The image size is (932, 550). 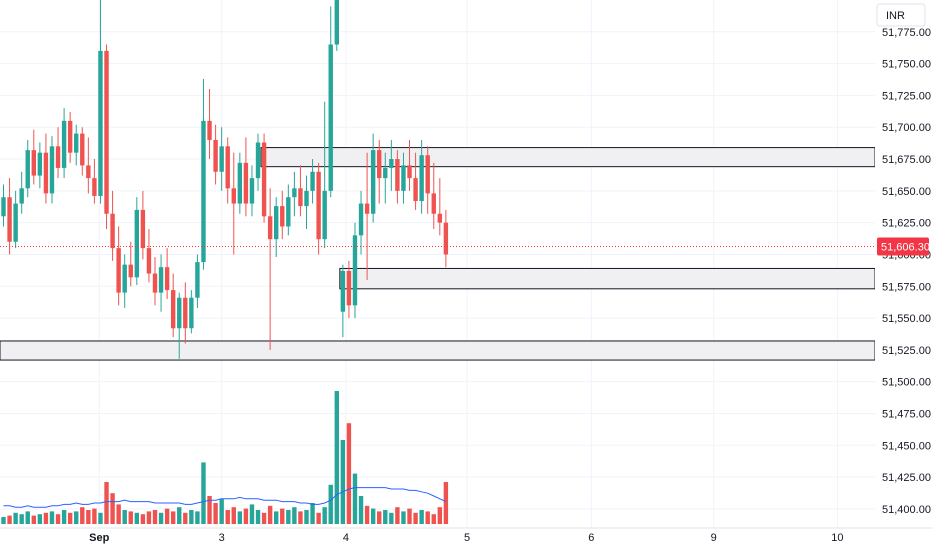 I want to click on currency-label: INR, so click(x=895, y=16).